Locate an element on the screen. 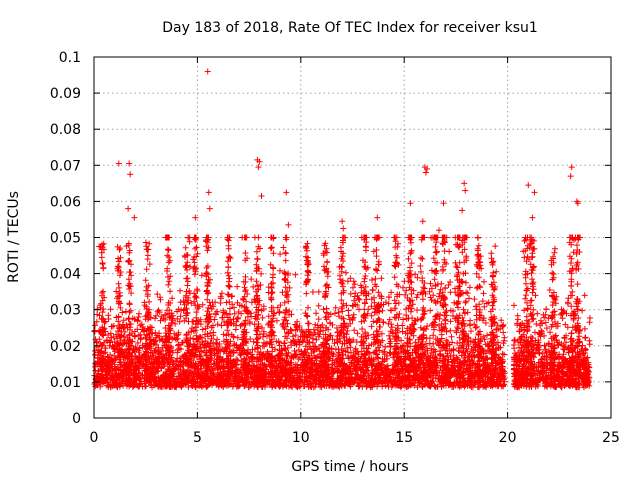 Image resolution: width=640 pixels, height=480 pixels. y-tick-label: 0.02 is located at coordinates (65, 347).